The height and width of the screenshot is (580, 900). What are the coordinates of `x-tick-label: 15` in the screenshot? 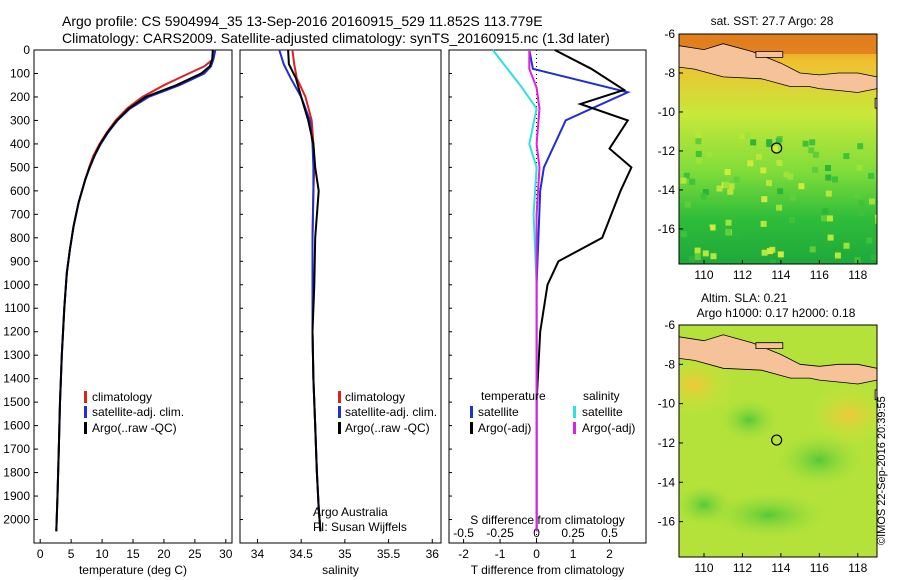 It's located at (133, 554).